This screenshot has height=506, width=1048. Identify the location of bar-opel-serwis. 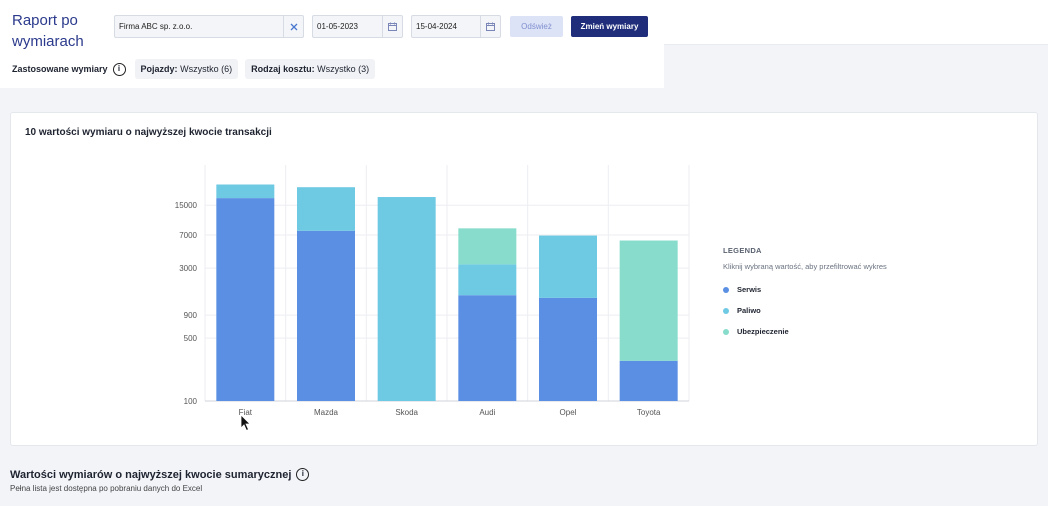
(568, 349).